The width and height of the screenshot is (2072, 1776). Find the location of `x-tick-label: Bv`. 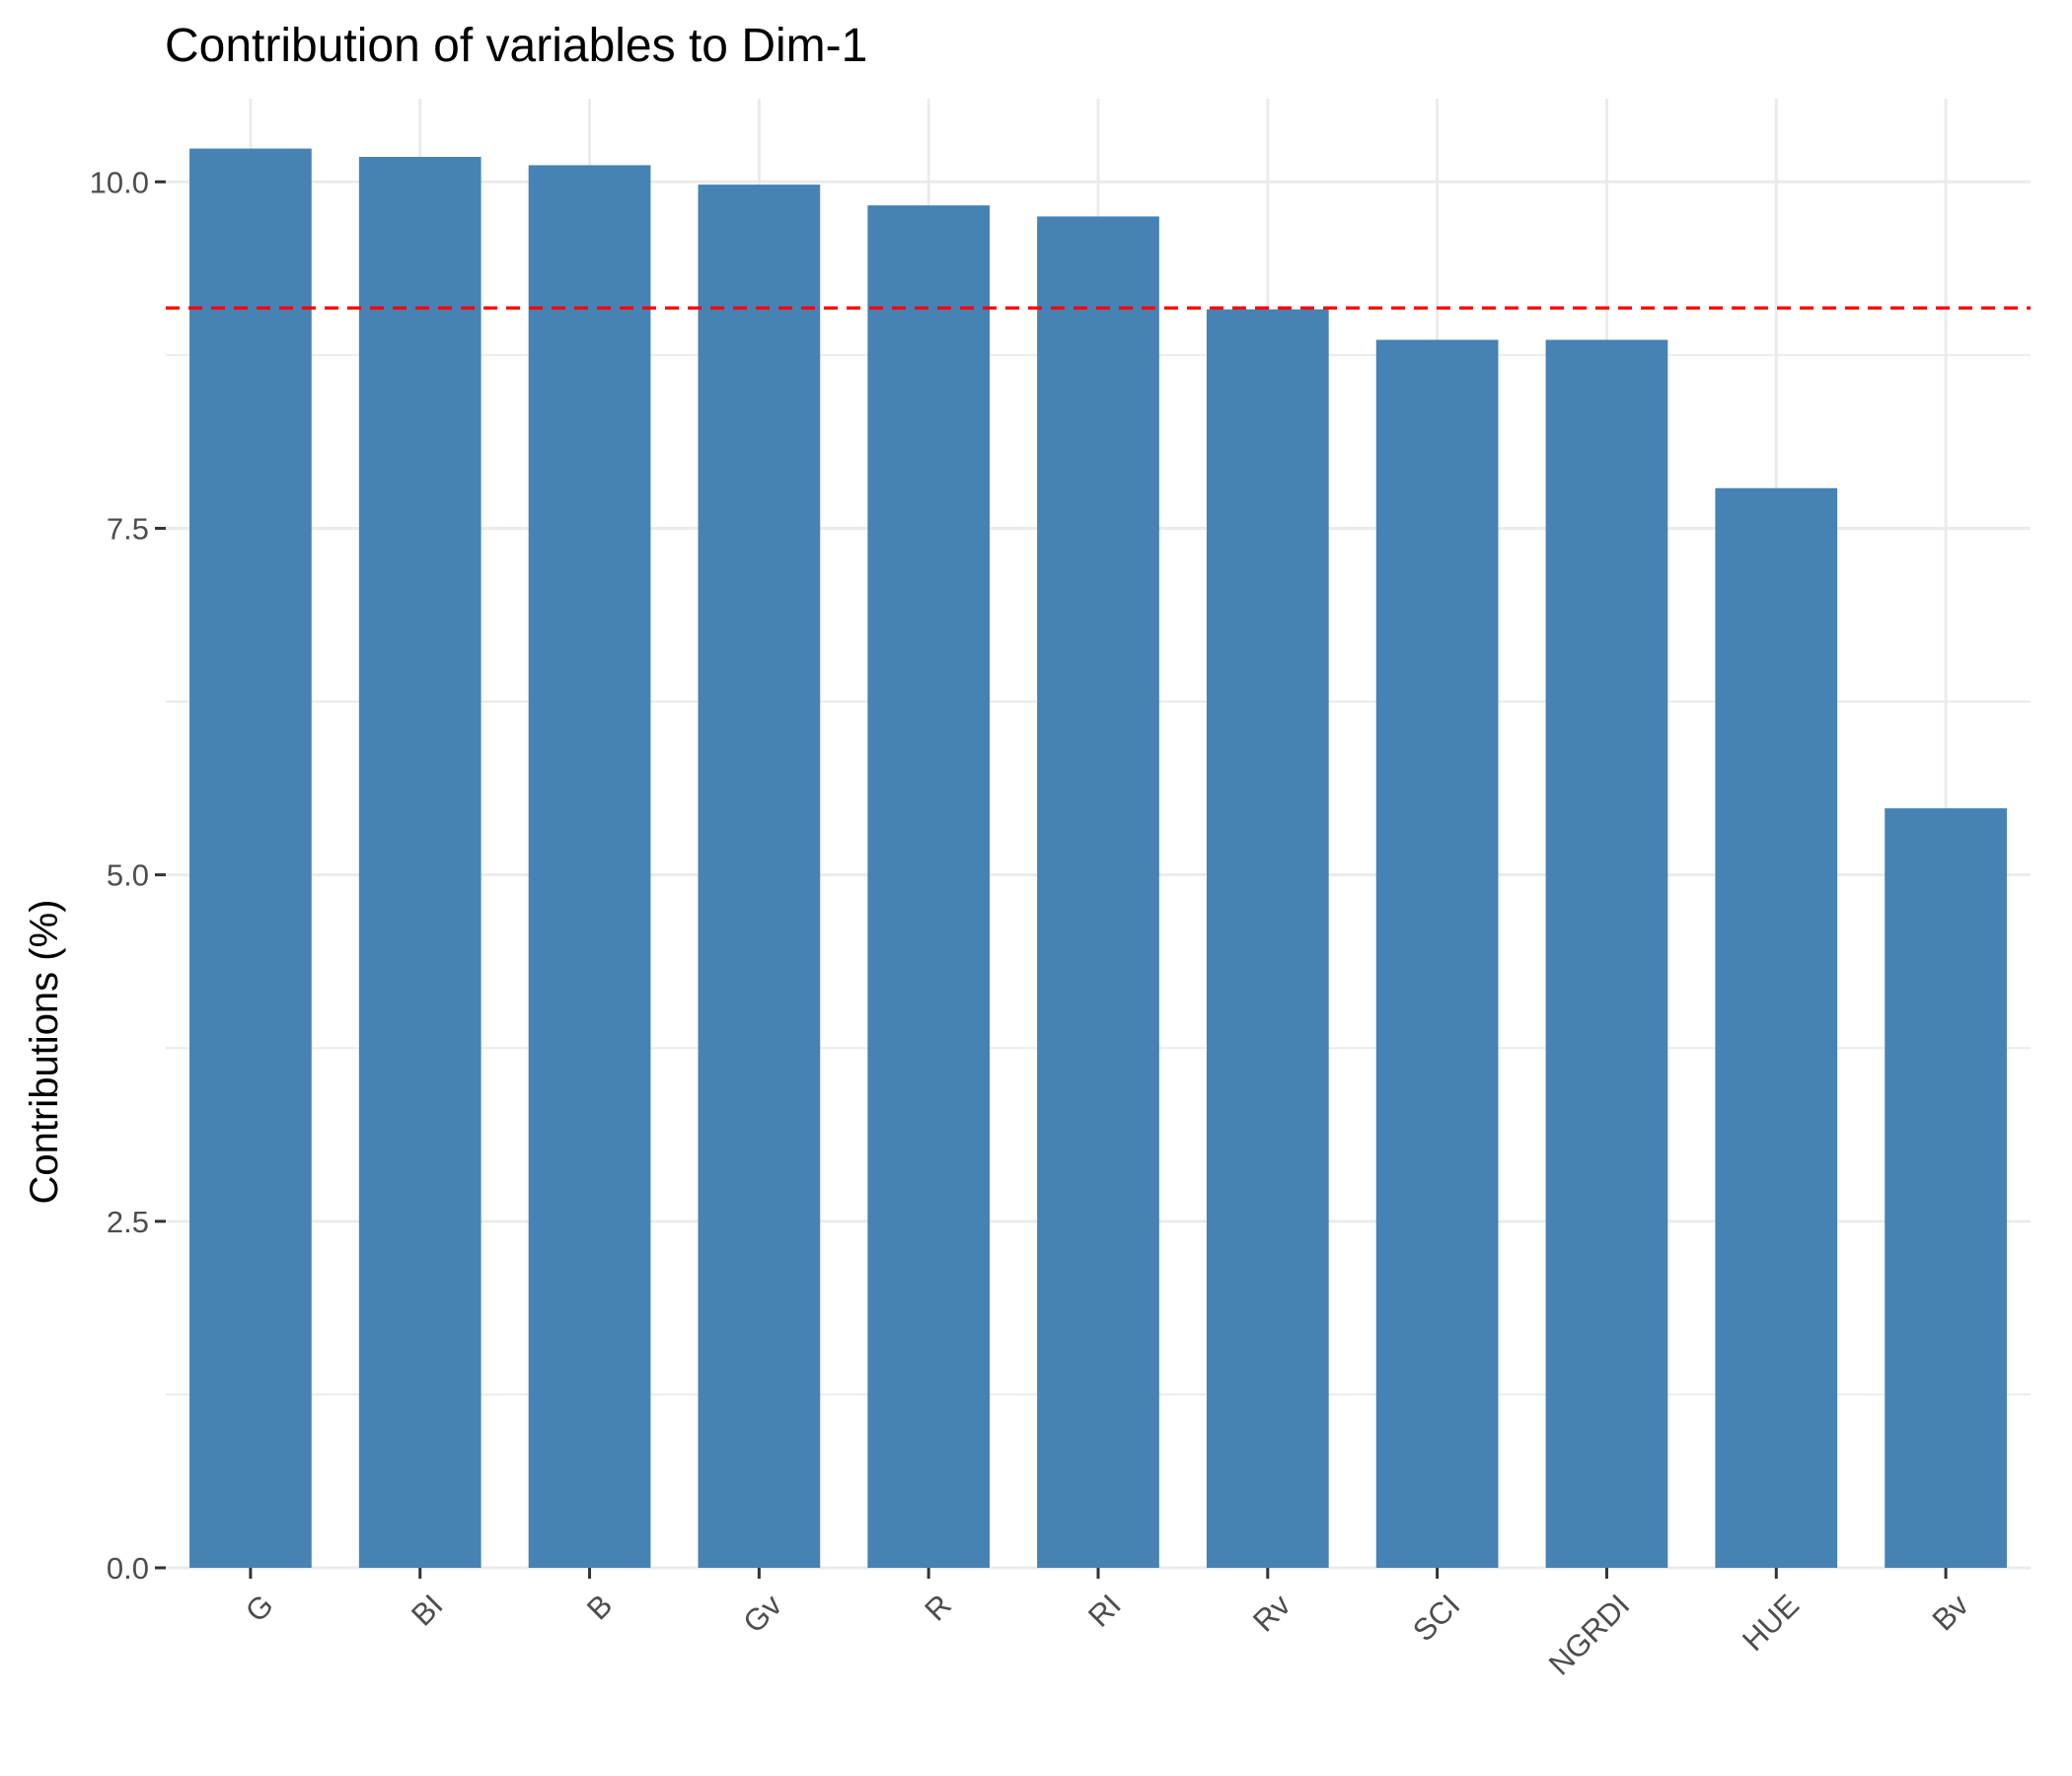

x-tick-label: Bv is located at coordinates (1951, 1613).